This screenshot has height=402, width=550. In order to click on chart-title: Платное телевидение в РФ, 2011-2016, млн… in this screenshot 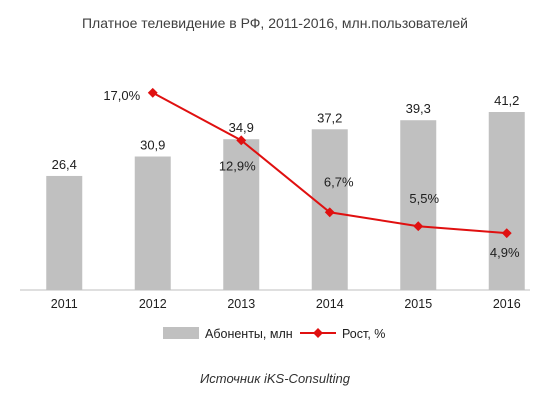, I will do `click(275, 23)`.